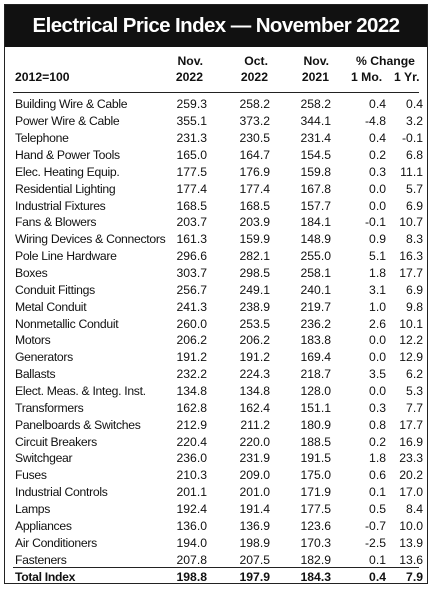  Describe the element at coordinates (192, 374) in the screenshot. I see `cell-nov22: 232.2` at that location.